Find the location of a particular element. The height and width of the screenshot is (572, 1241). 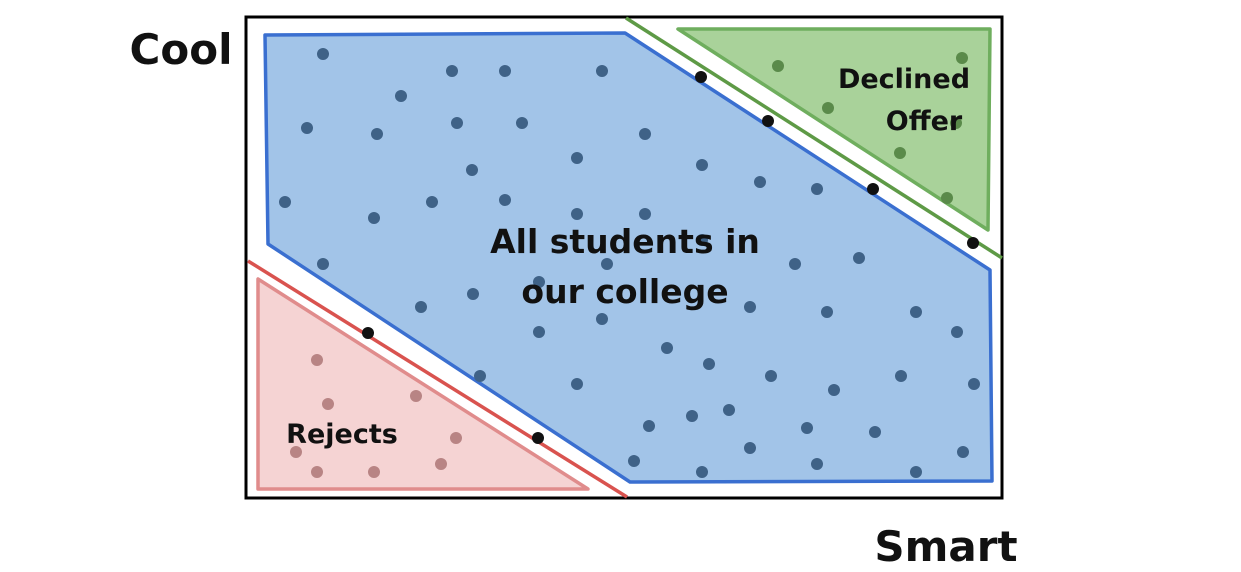

declined-label-line2: Offer is located at coordinates (924, 121).